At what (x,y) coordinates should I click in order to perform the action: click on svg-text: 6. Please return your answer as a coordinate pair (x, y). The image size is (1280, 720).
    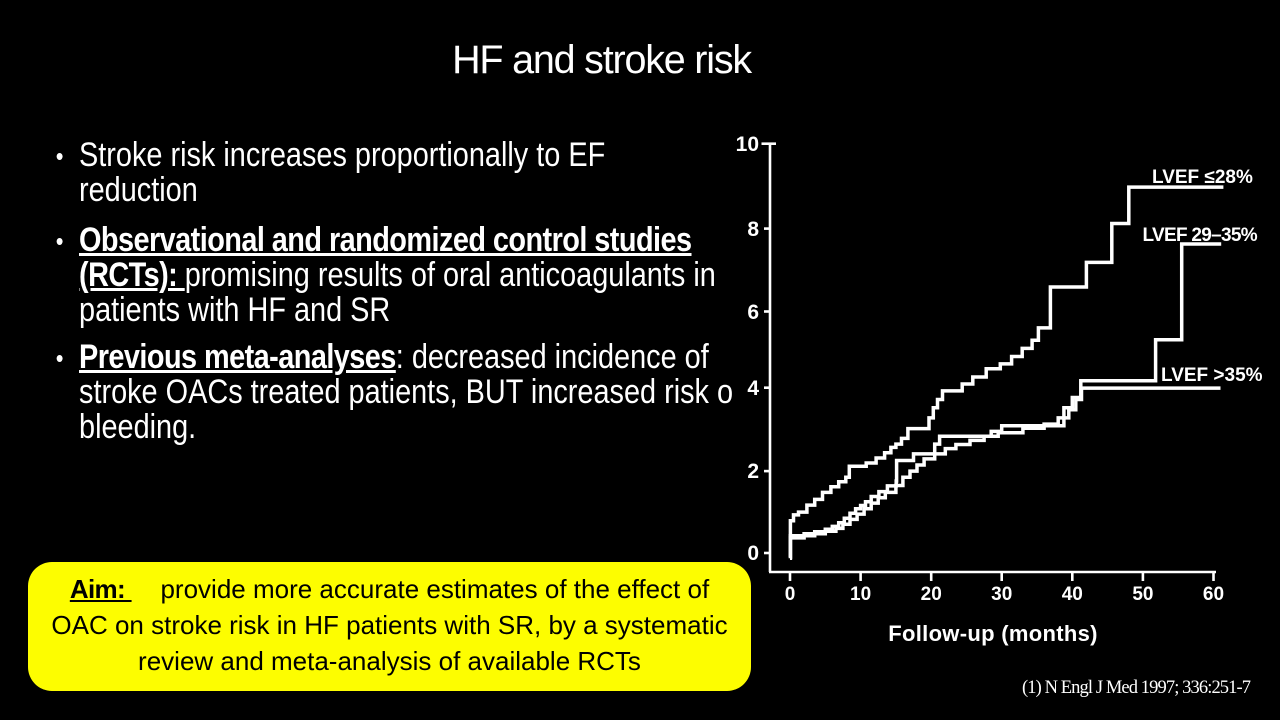
    Looking at the image, I should click on (753, 312).